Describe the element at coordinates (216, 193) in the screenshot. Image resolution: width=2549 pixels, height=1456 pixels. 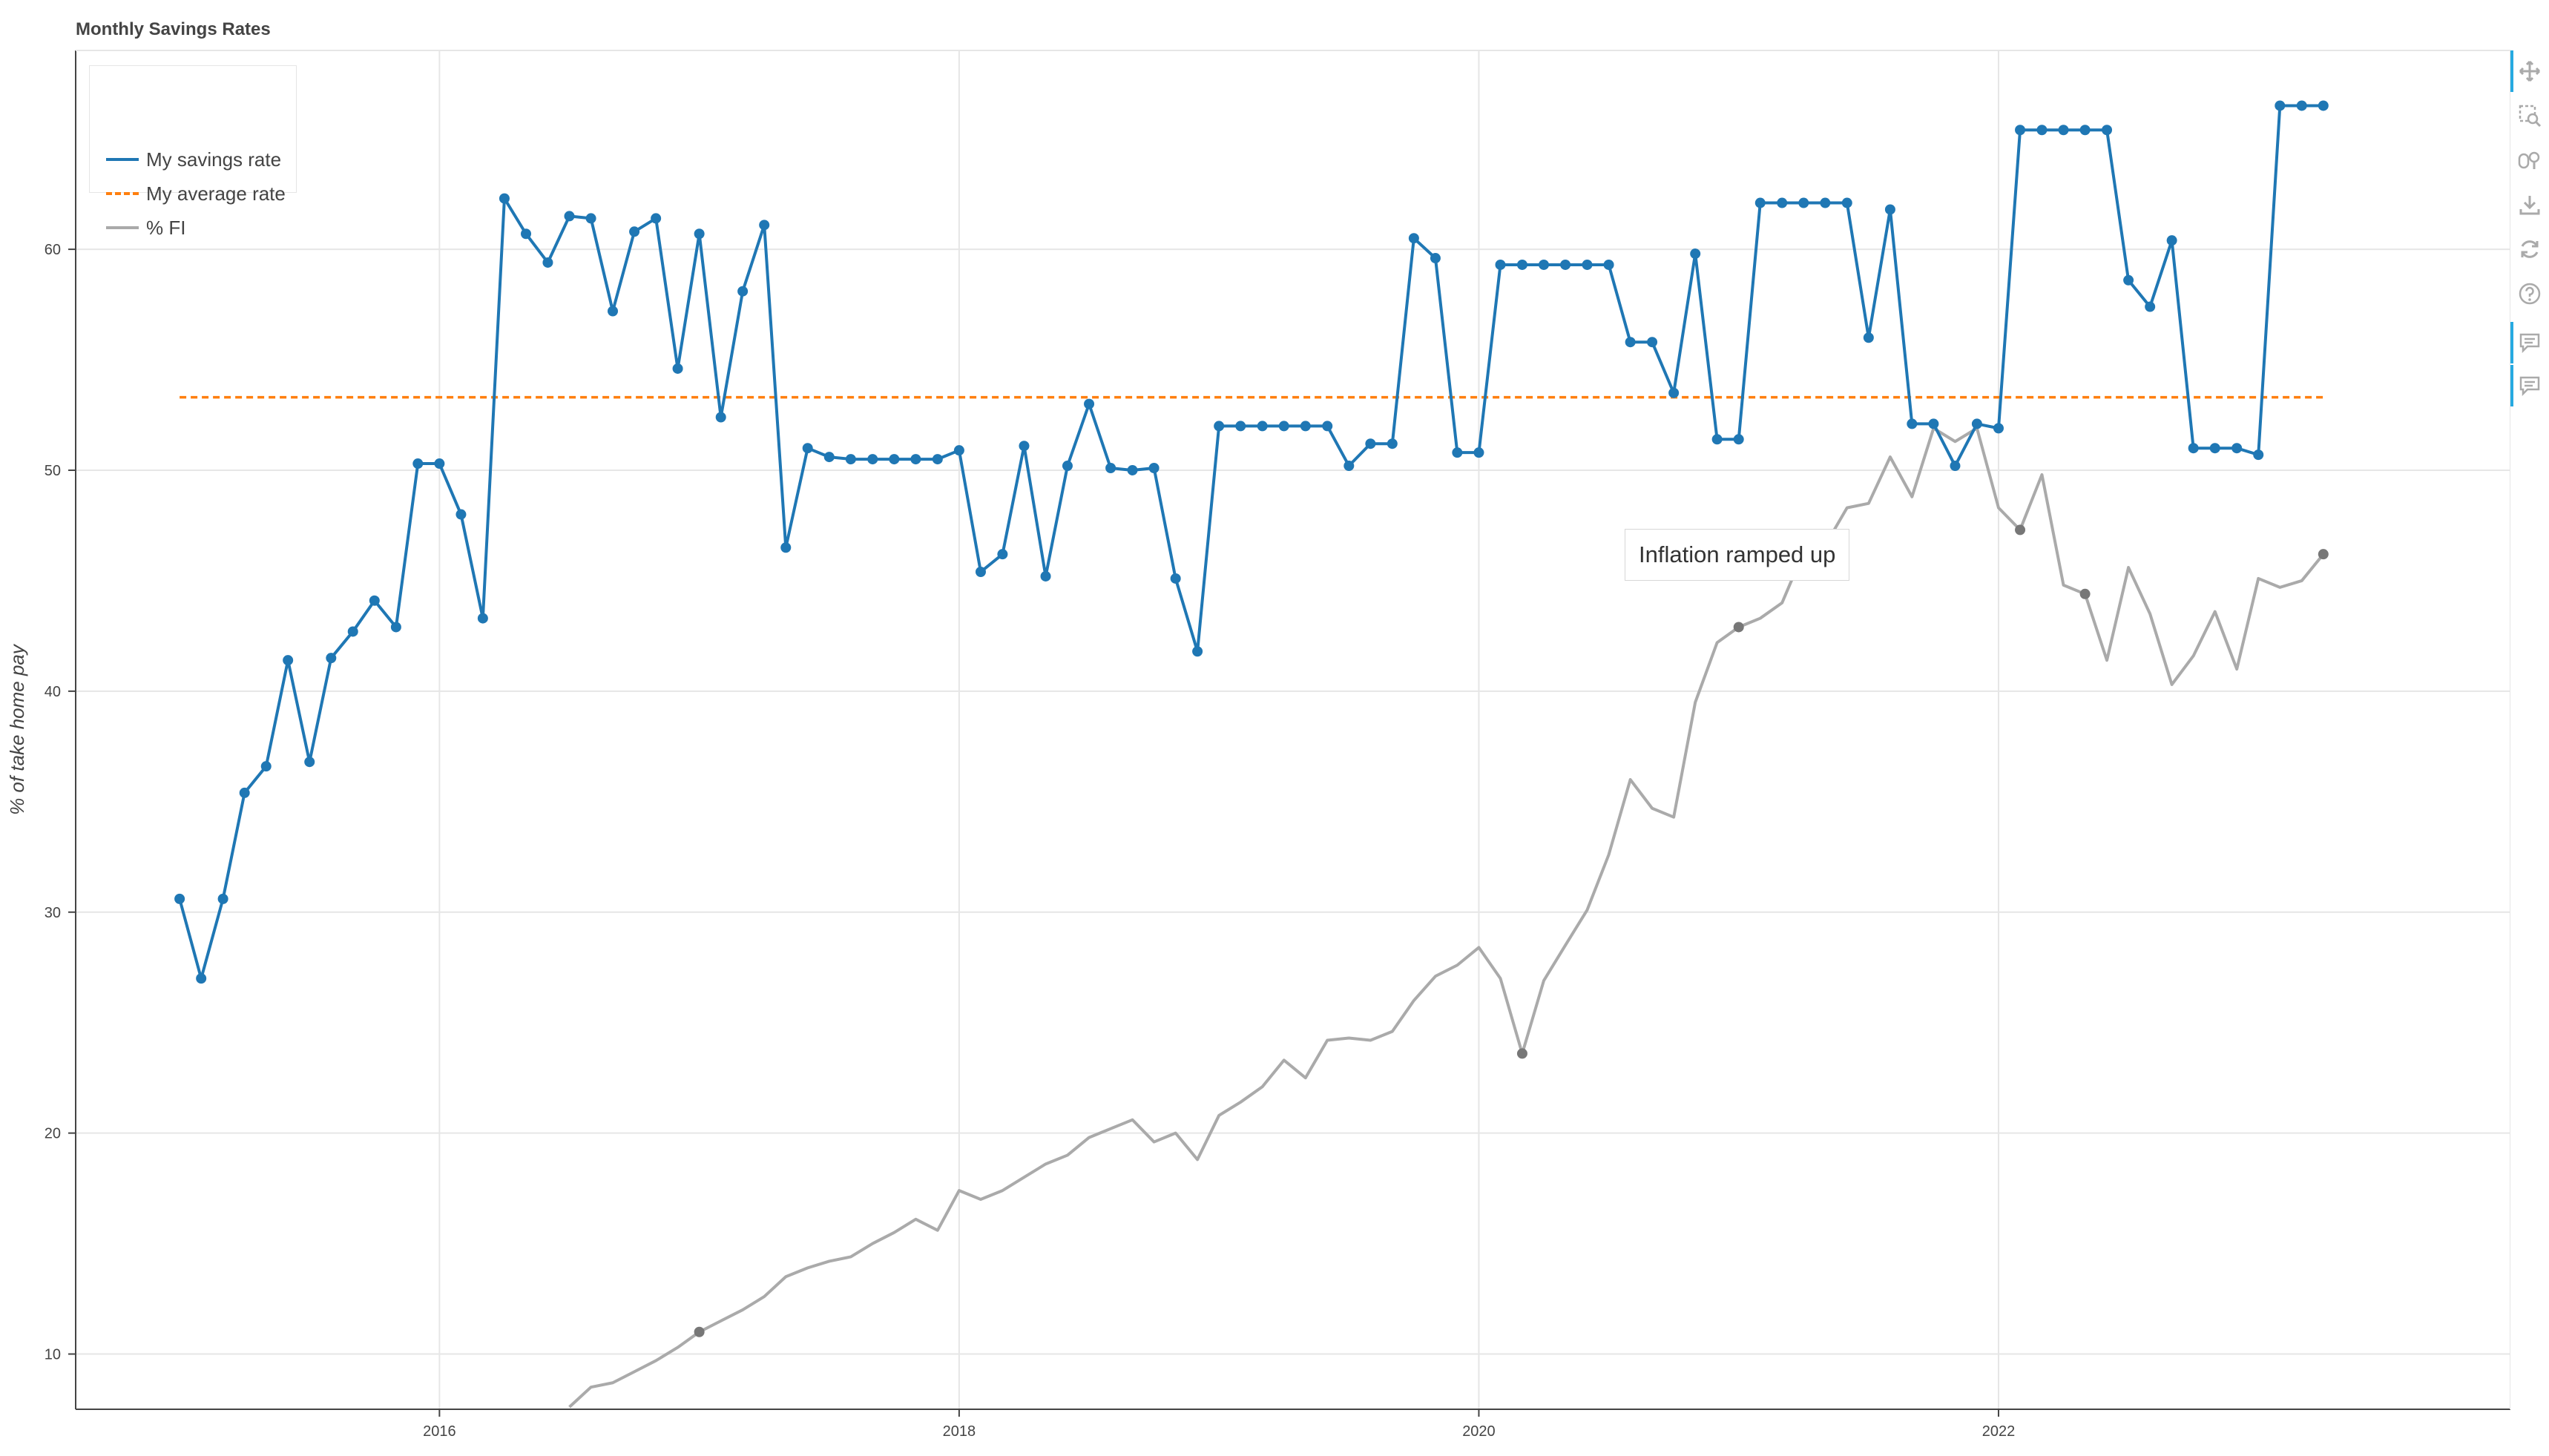
I see `legend-label-average-rate: My average rate` at that location.